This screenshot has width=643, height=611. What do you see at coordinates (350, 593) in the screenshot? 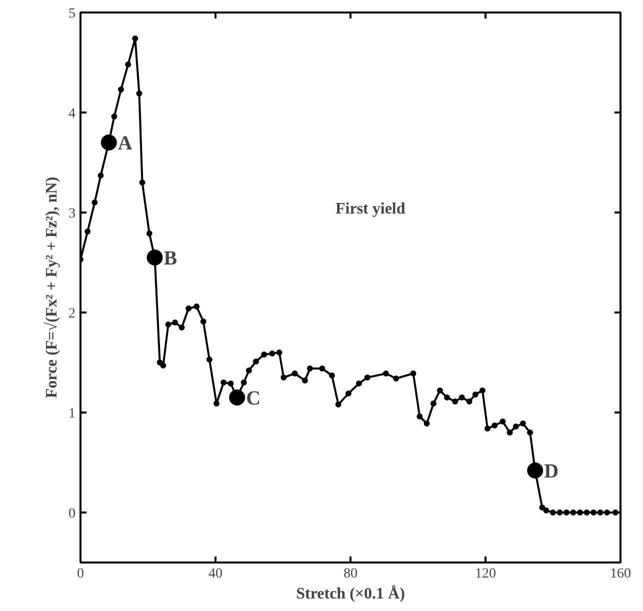
I see `x-axis-title: Stretch (×0.1 Å)` at bounding box center [350, 593].